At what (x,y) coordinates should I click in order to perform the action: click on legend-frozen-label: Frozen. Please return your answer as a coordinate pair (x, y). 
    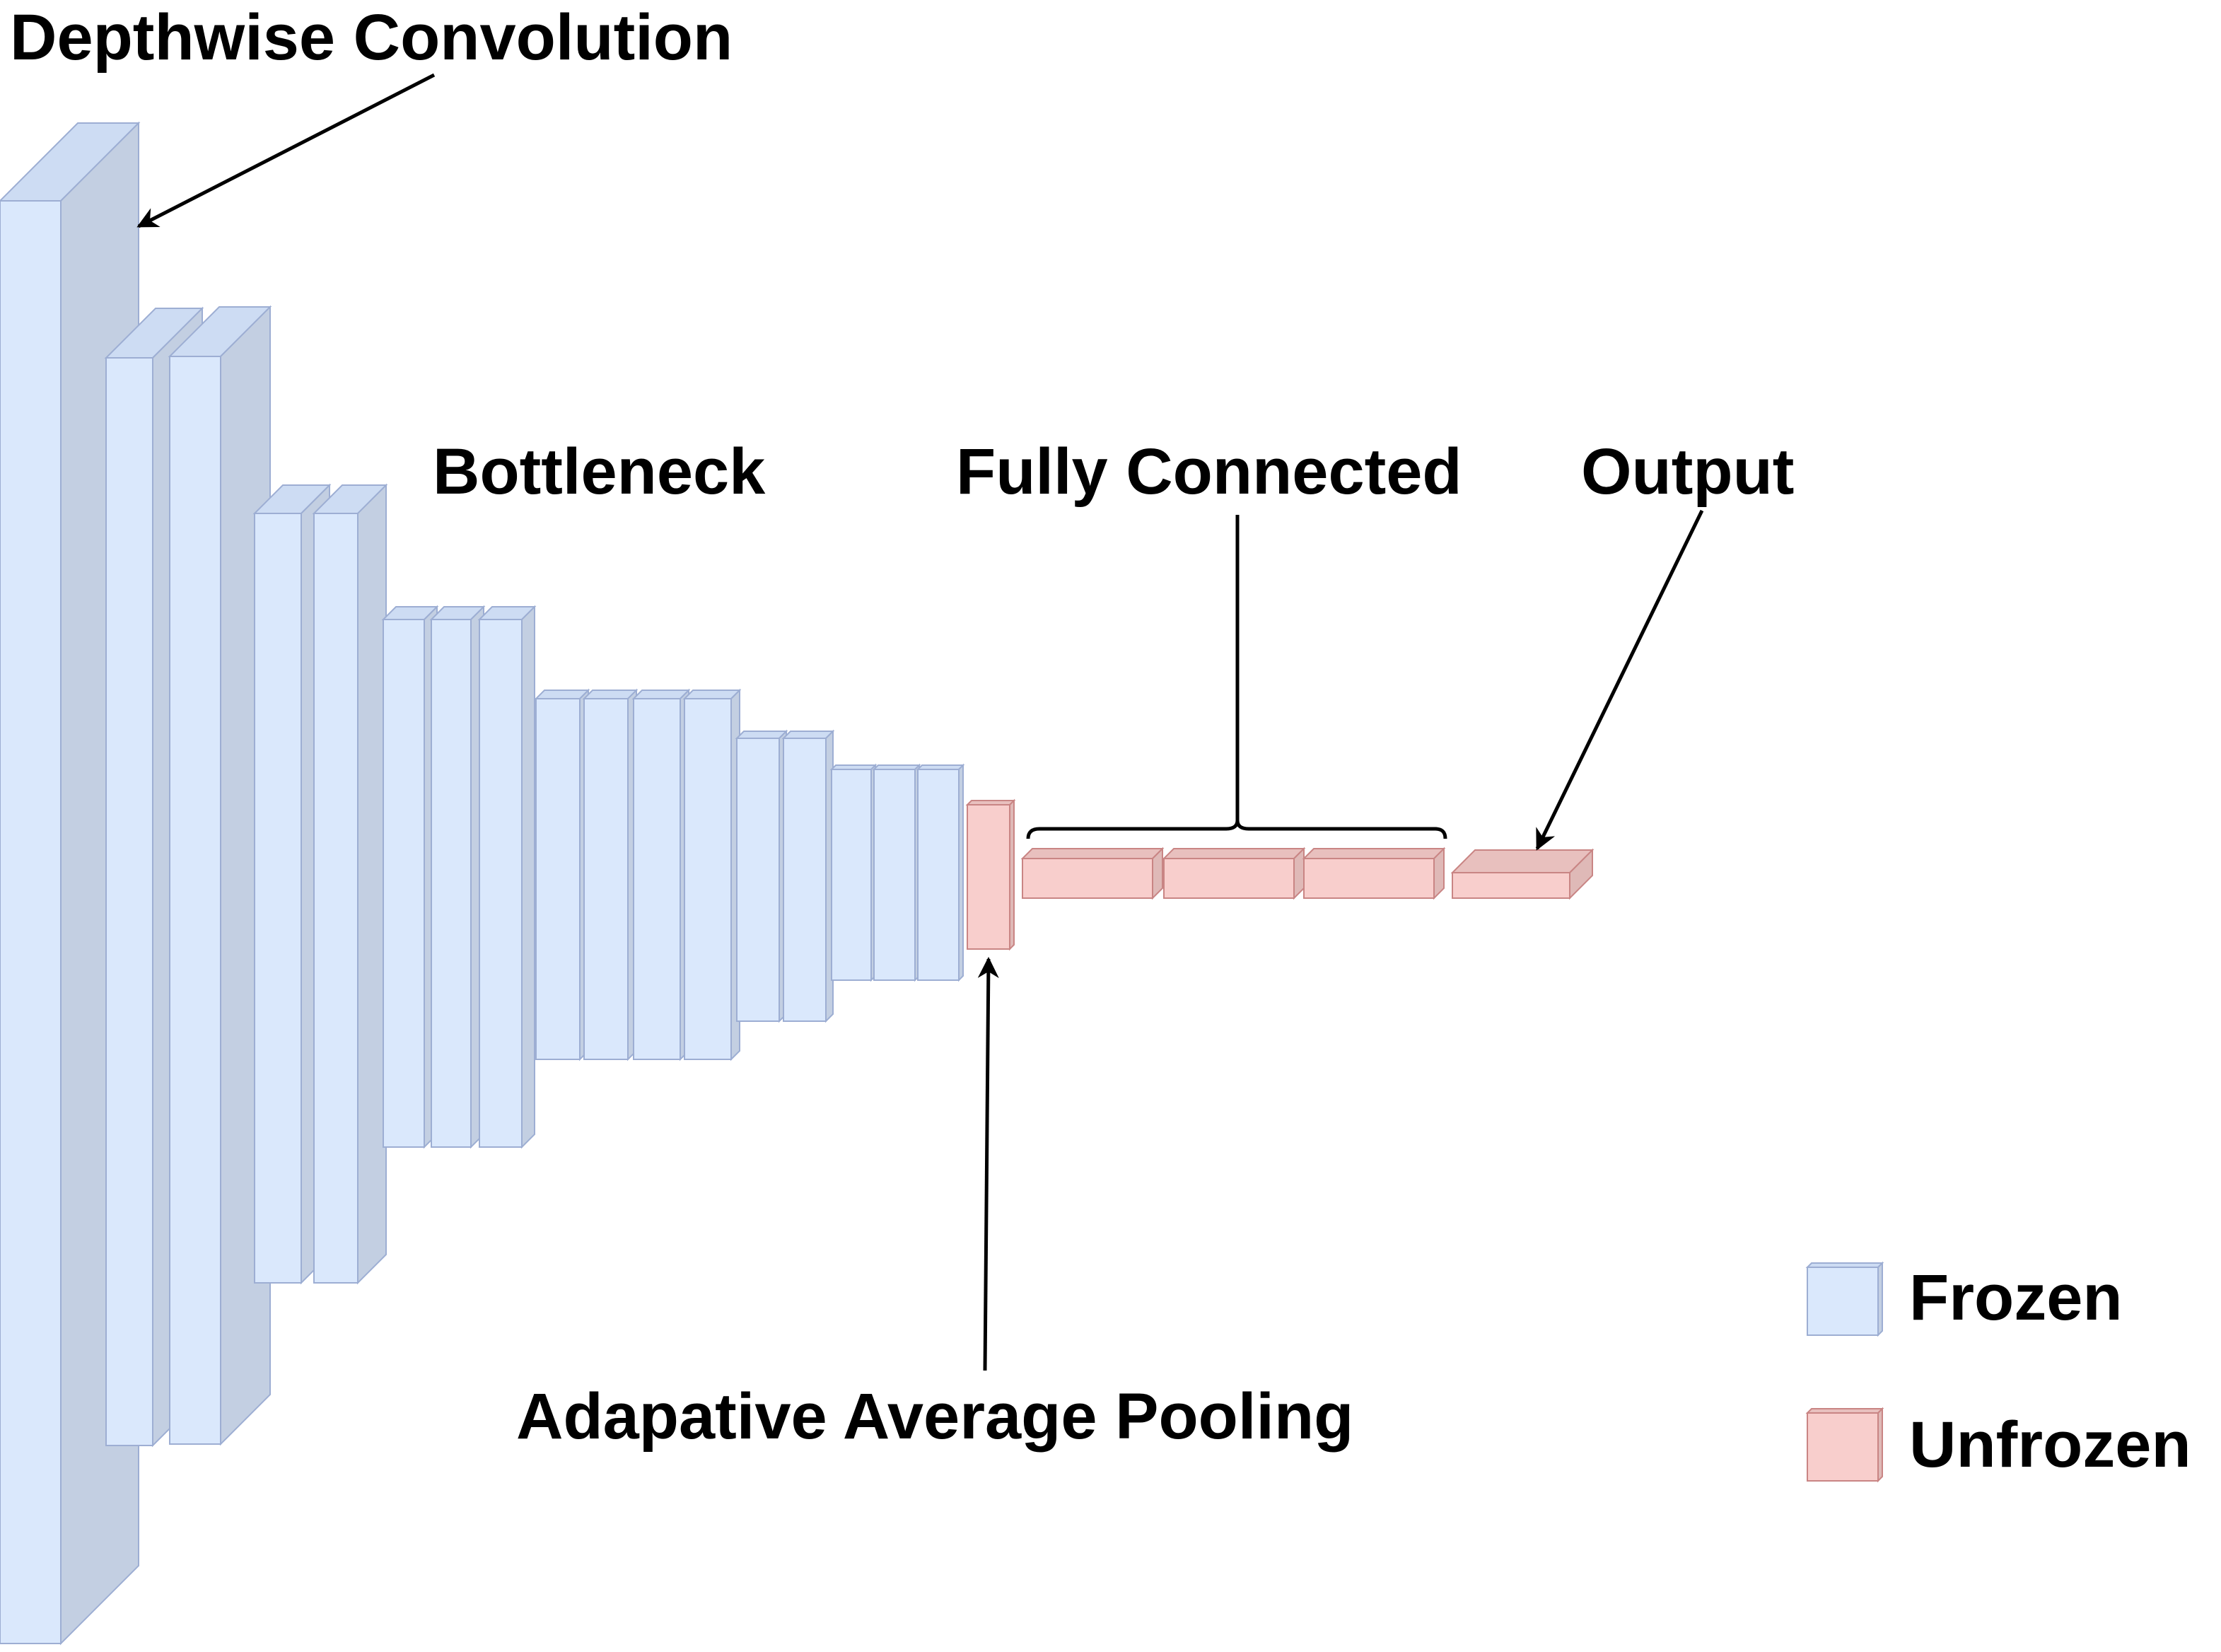
    Looking at the image, I should click on (2016, 1298).